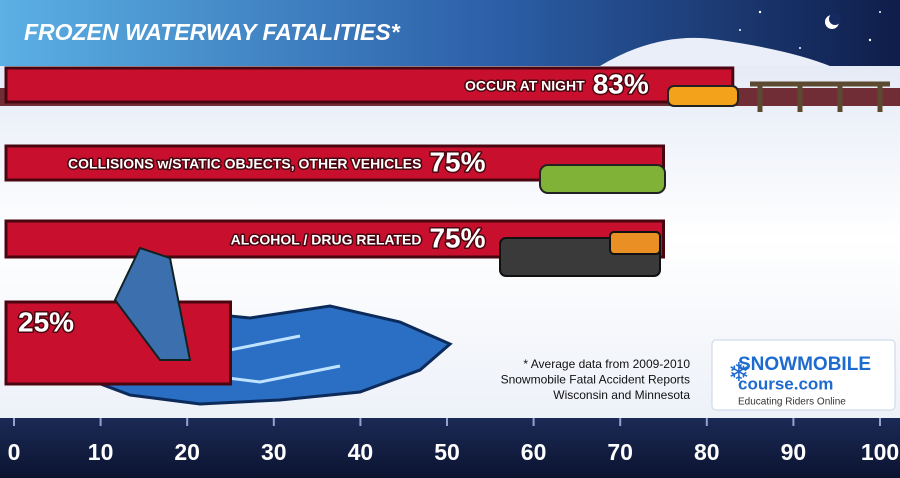 This screenshot has height=478, width=900. Describe the element at coordinates (707, 452) in the screenshot. I see `x-tick-label: 80` at that location.